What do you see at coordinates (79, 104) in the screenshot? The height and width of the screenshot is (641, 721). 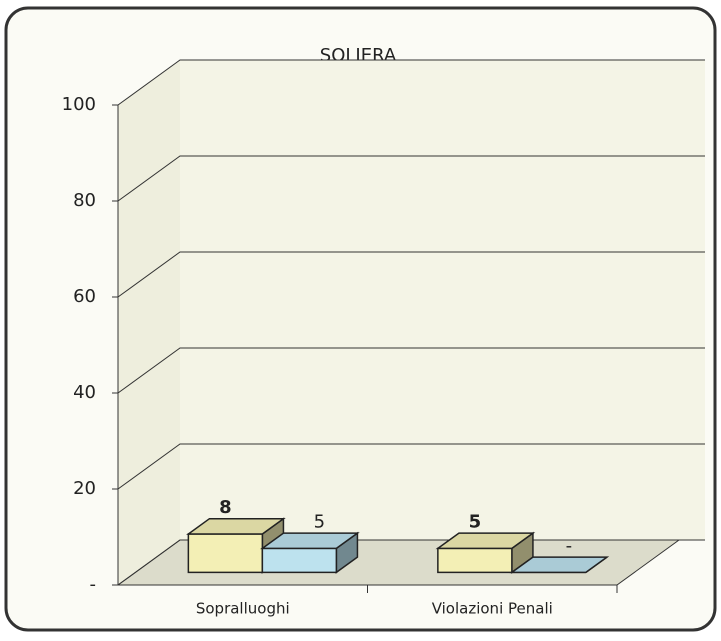 I see `y-tick-label: 100` at bounding box center [79, 104].